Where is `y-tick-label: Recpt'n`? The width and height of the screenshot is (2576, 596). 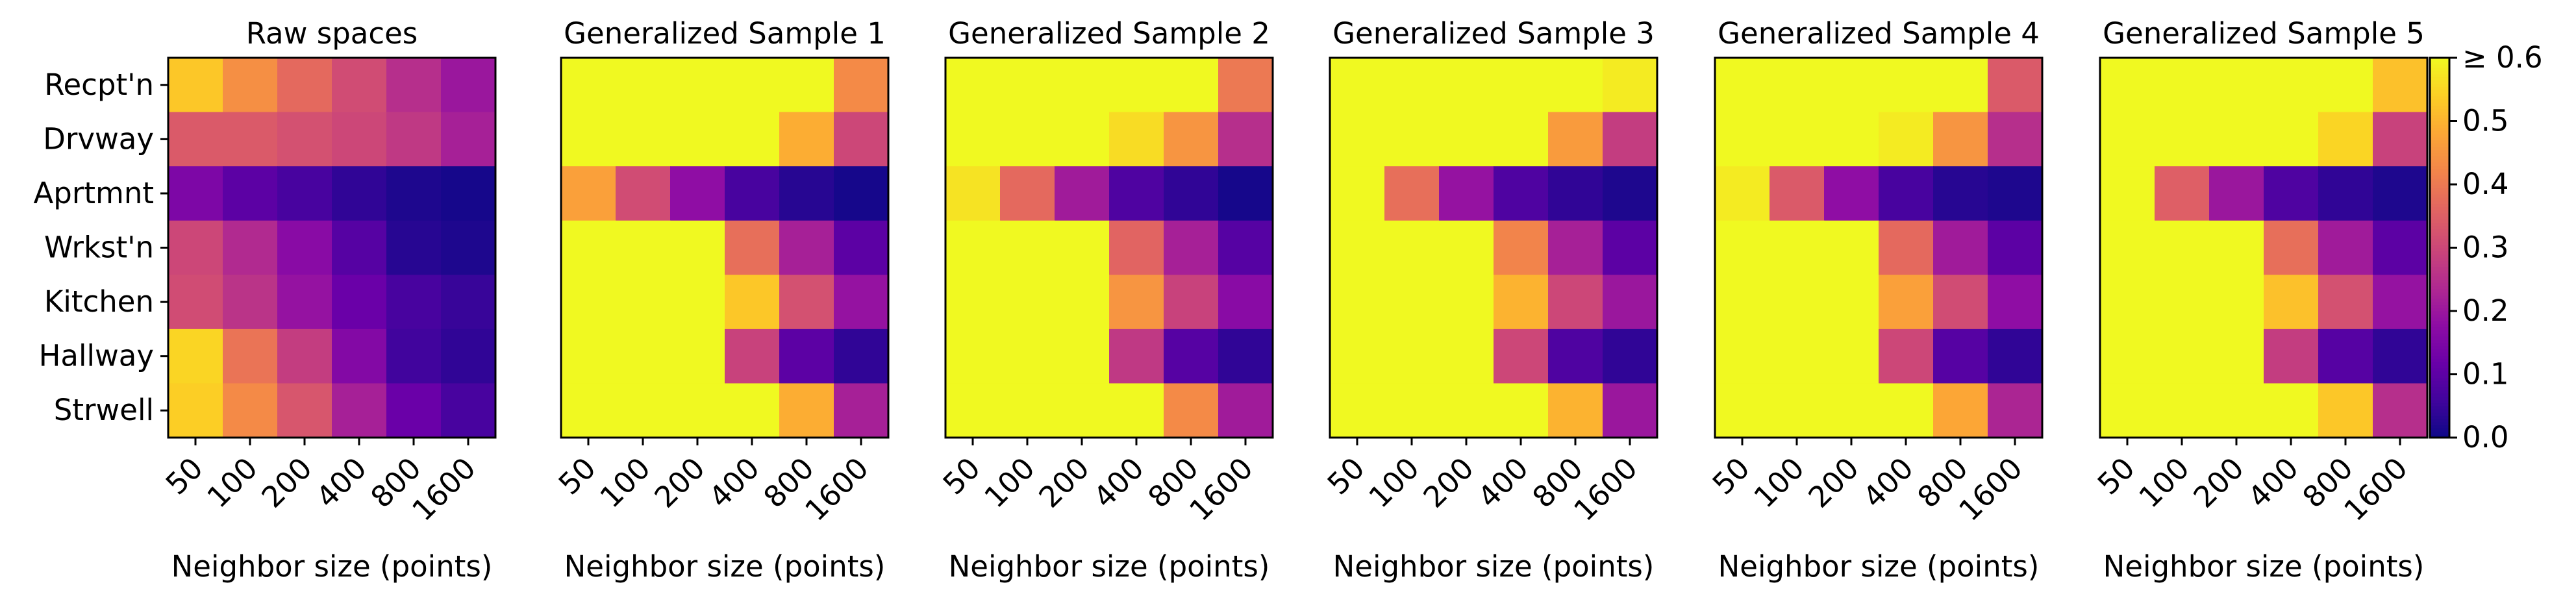
y-tick-label: Recpt'n is located at coordinates (99, 85).